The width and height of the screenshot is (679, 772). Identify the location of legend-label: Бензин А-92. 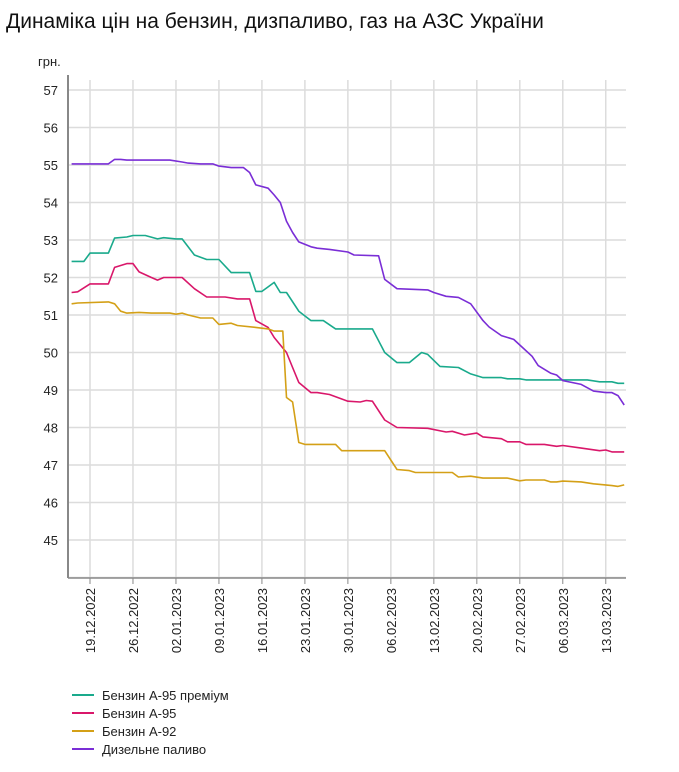
(139, 731).